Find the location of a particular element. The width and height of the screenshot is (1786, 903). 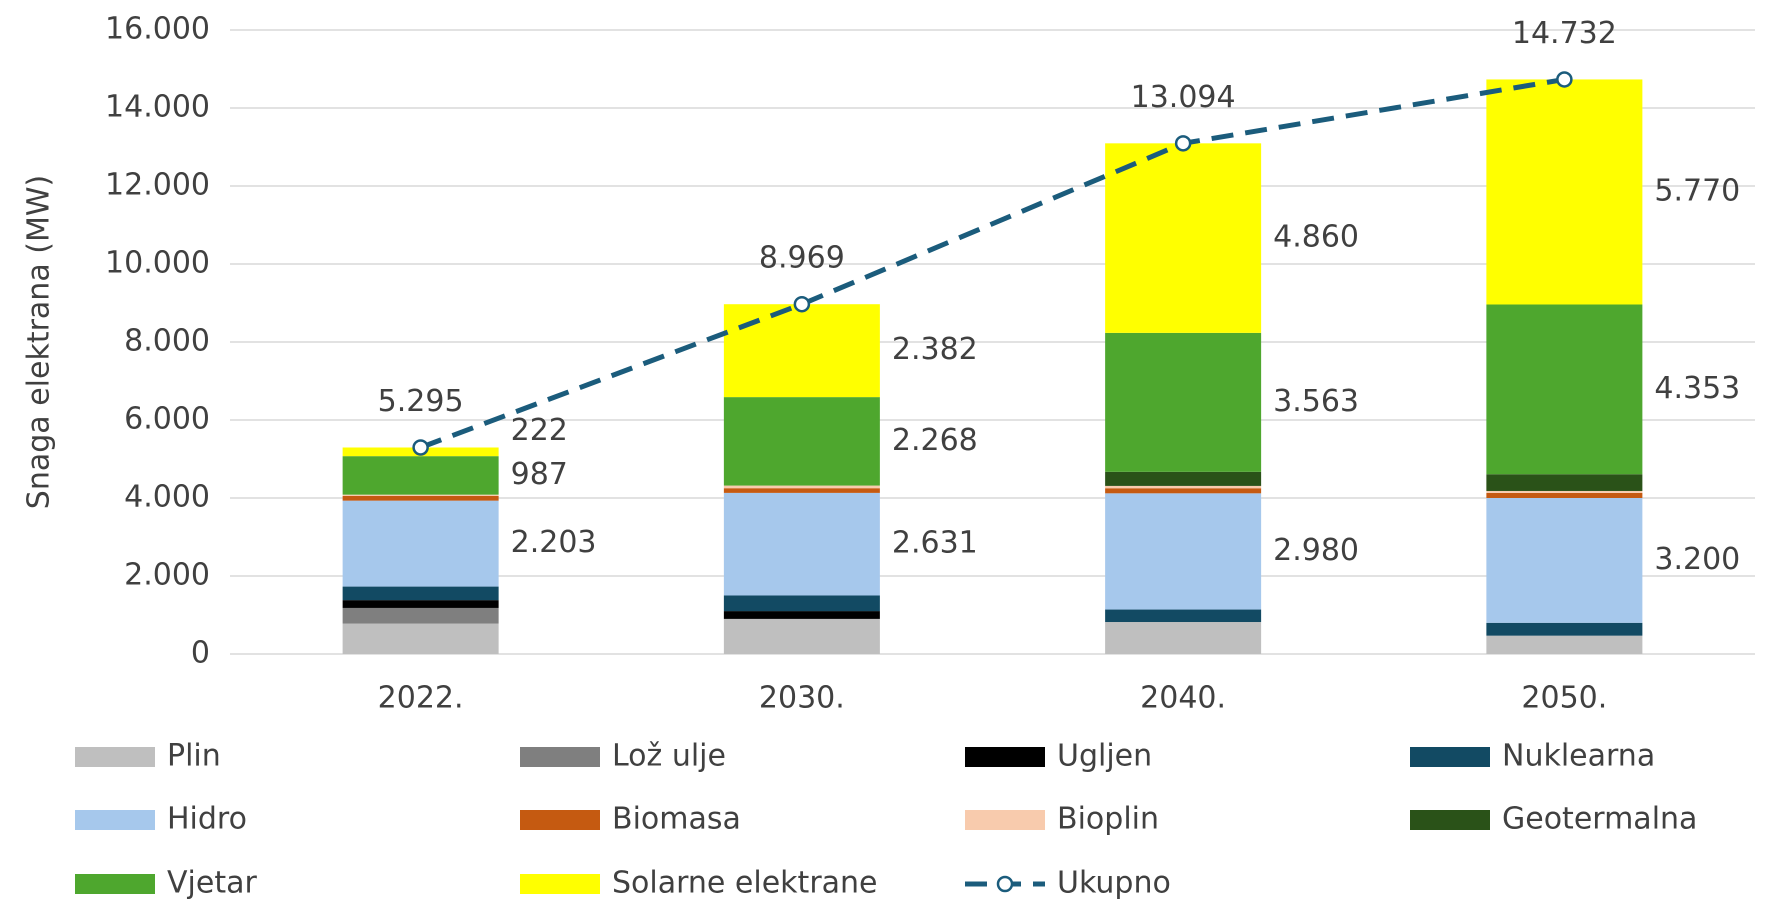

total-label: 5.295 is located at coordinates (421, 401).